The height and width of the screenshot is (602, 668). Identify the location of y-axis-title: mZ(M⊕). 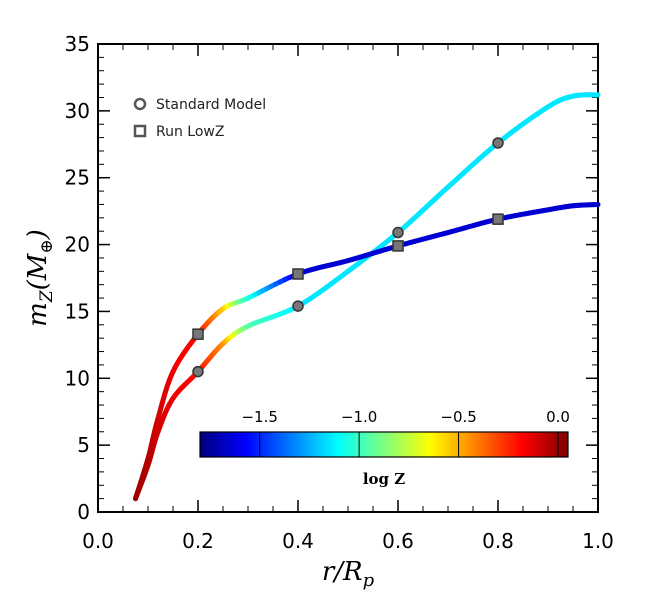
(40, 278).